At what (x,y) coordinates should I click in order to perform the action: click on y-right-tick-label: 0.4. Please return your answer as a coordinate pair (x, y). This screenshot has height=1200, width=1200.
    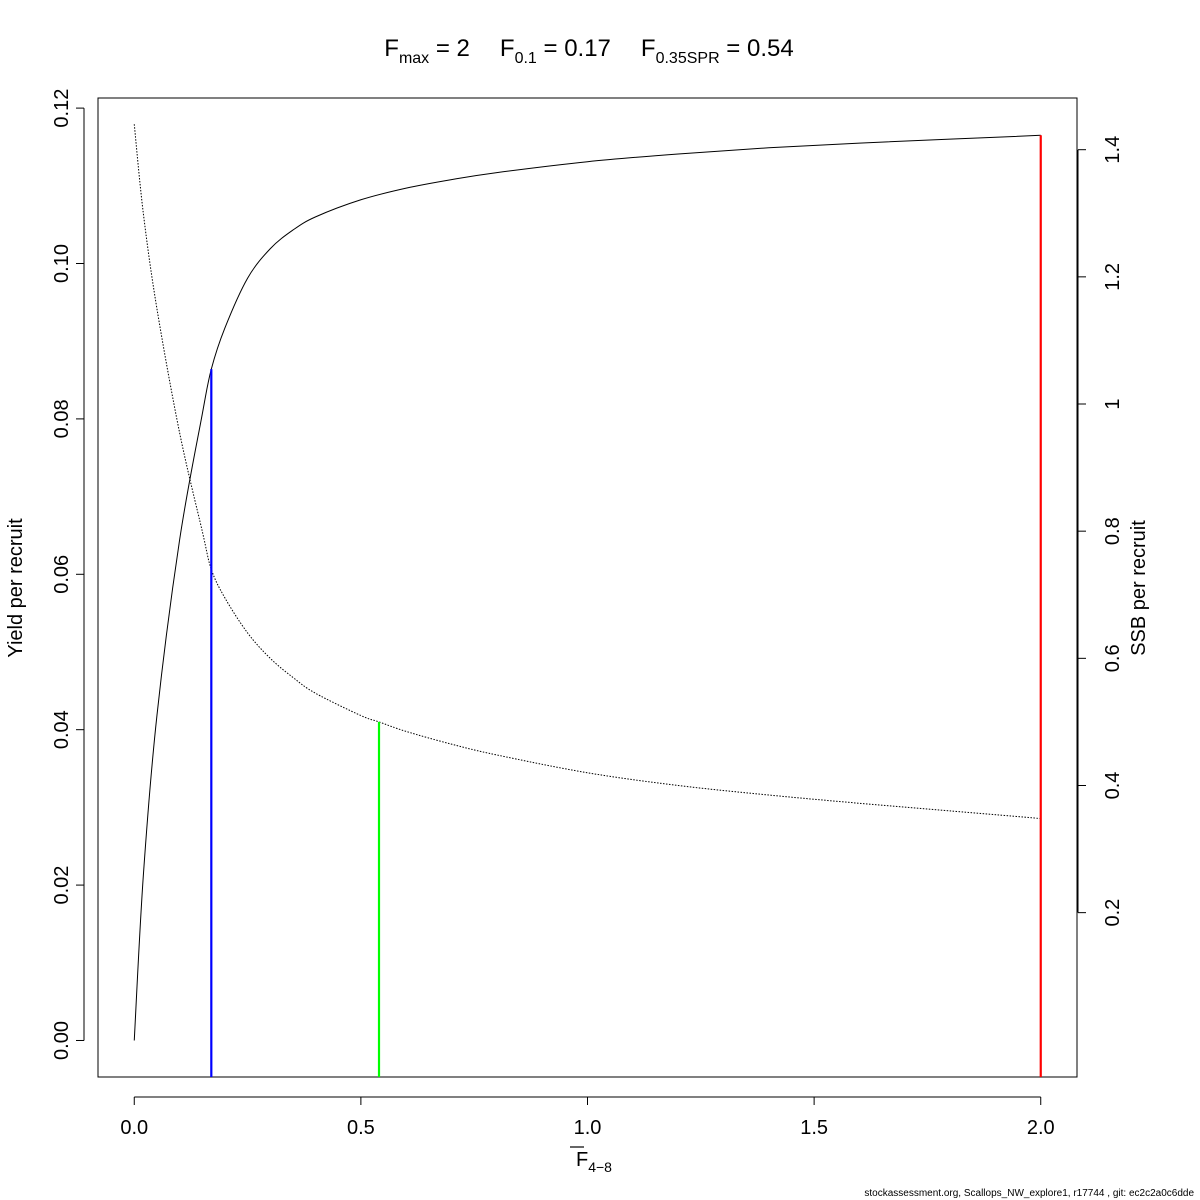
    Looking at the image, I should click on (1113, 786).